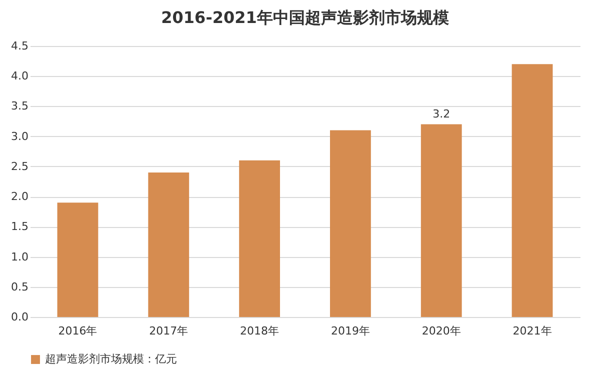  What do you see at coordinates (19, 166) in the screenshot?
I see `y-tick-label: 2.5` at bounding box center [19, 166].